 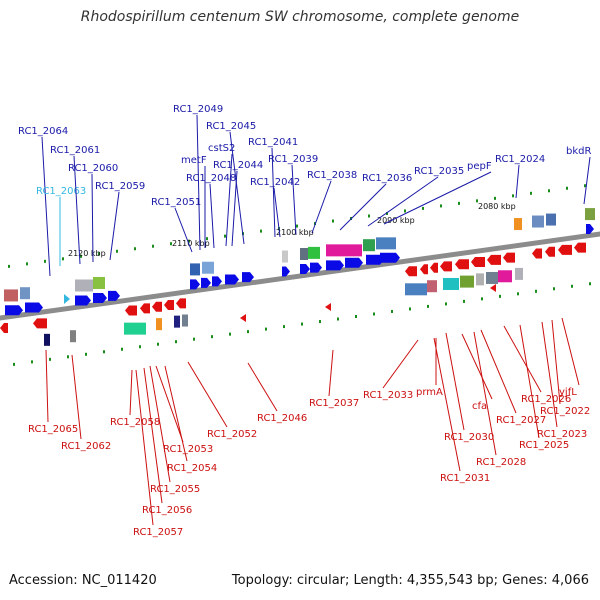 I want to click on forward-gene-label: RC1_2044, so click(x=238, y=165).